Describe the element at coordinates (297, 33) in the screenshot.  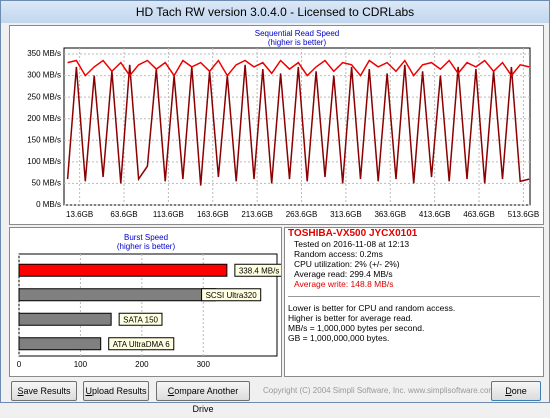
I see `chart-title: Sequential Read Speed` at that location.